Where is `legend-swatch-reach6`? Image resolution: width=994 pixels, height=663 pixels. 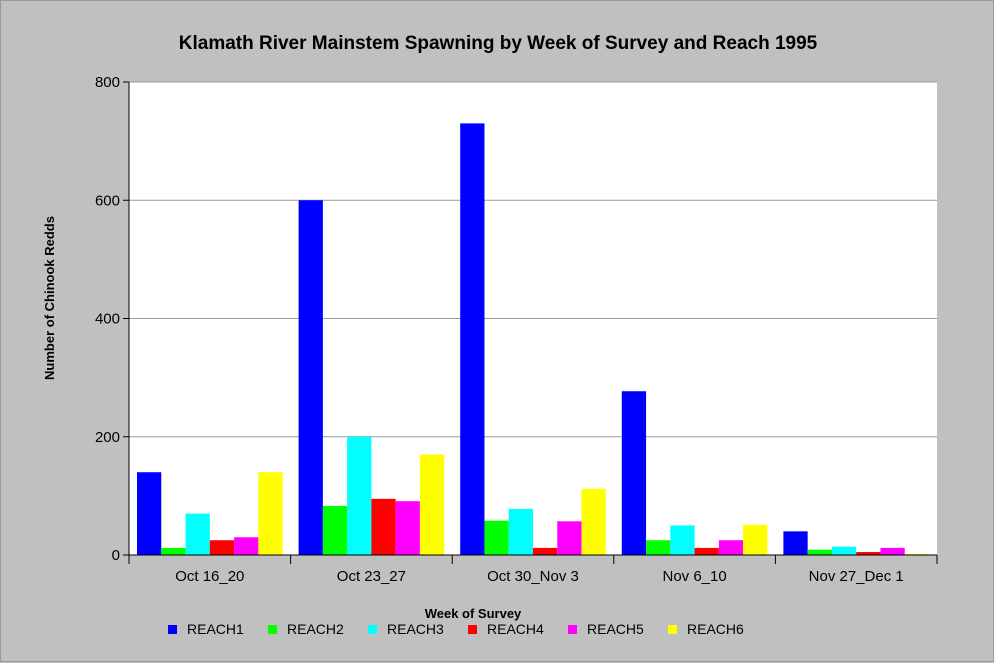
legend-swatch-reach6 is located at coordinates (672, 629).